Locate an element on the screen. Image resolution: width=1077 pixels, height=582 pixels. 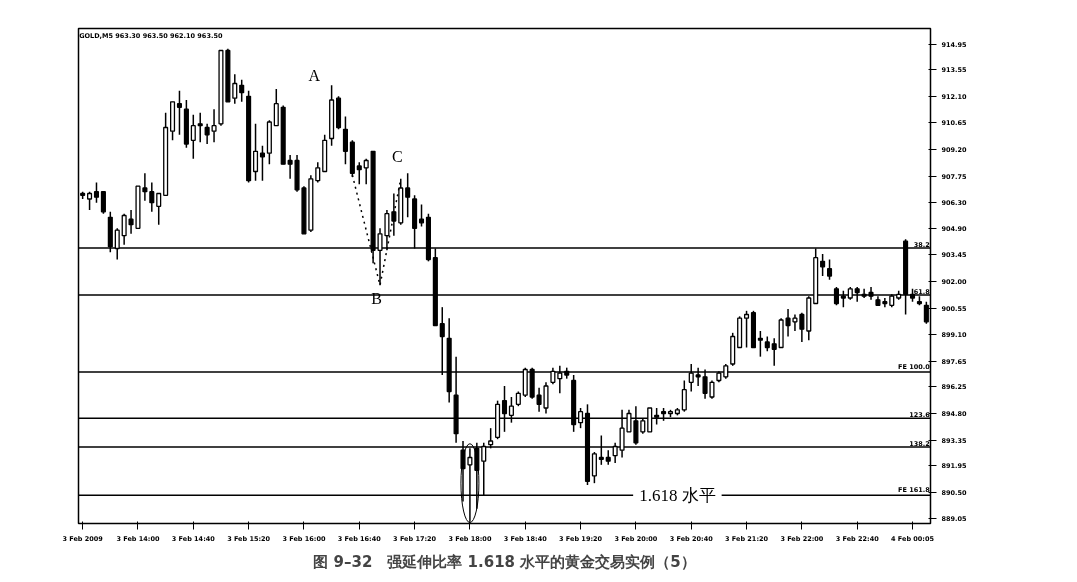
annotation: 1.618 水平 is located at coordinates (677, 495).